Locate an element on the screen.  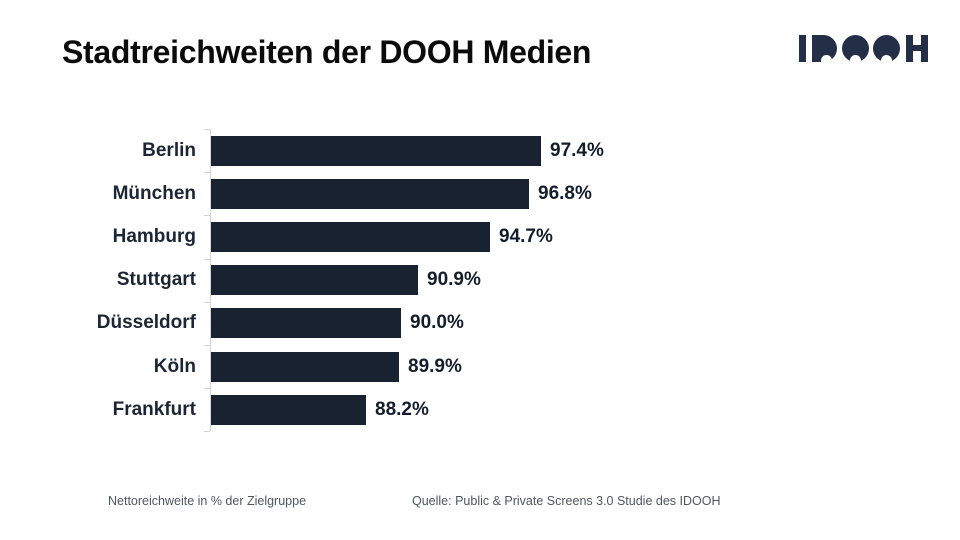
chart-row: München 96.8% is located at coordinates (396, 193).